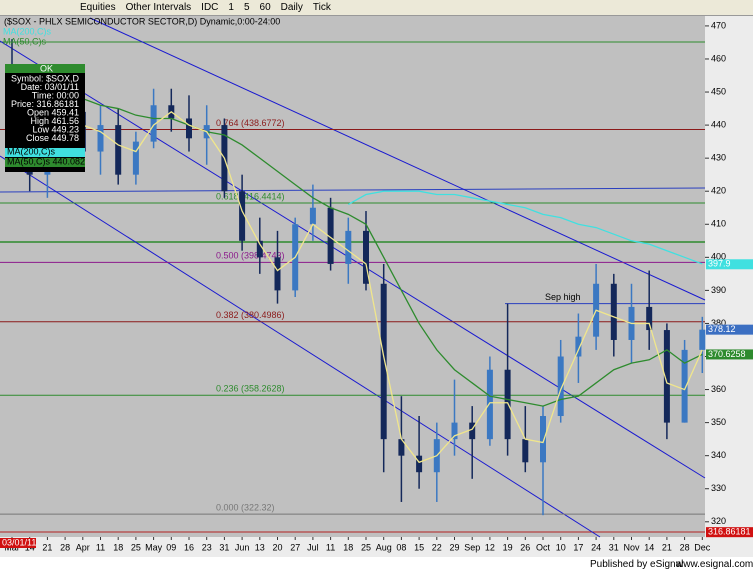  Describe the element at coordinates (718, 521) in the screenshot. I see `y-tick-label: 320` at that location.